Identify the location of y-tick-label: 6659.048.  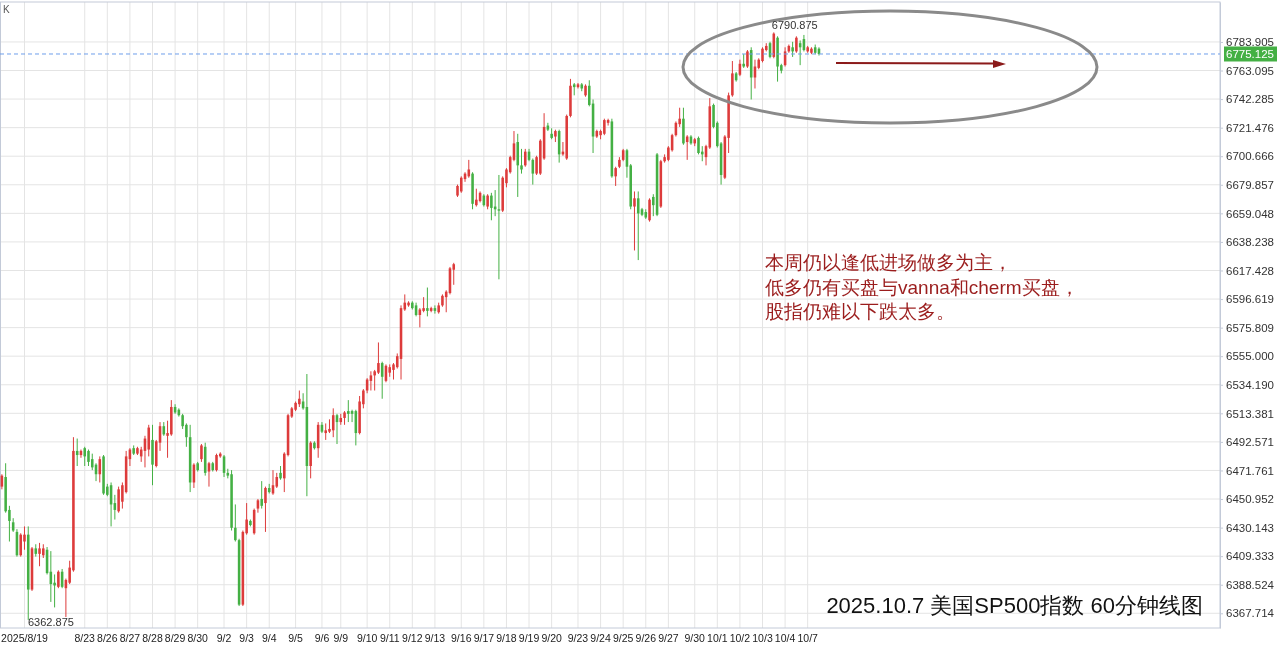
(1250, 213).